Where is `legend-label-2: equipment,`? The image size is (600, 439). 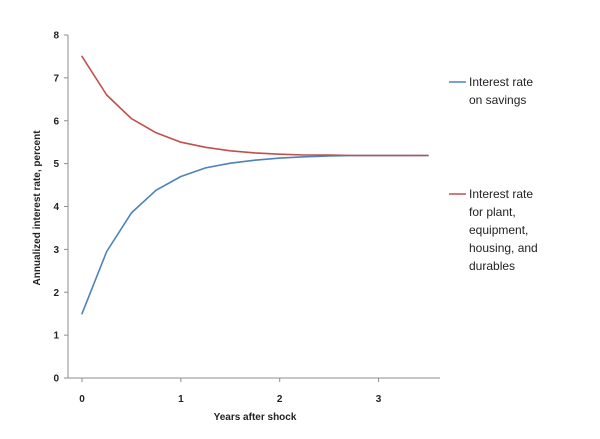 legend-label-2: equipment, is located at coordinates (498, 230).